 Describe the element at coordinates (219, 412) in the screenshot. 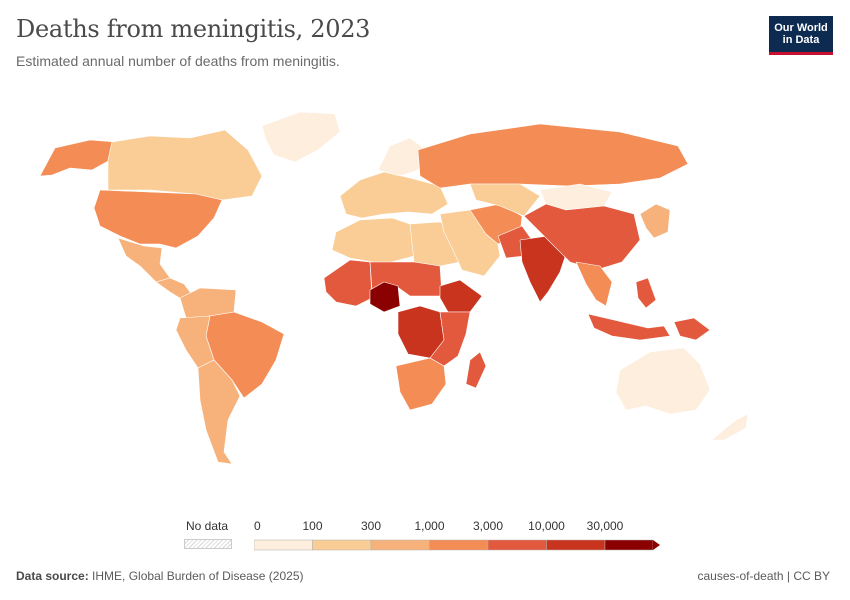

I see `region-argentina-chile` at that location.